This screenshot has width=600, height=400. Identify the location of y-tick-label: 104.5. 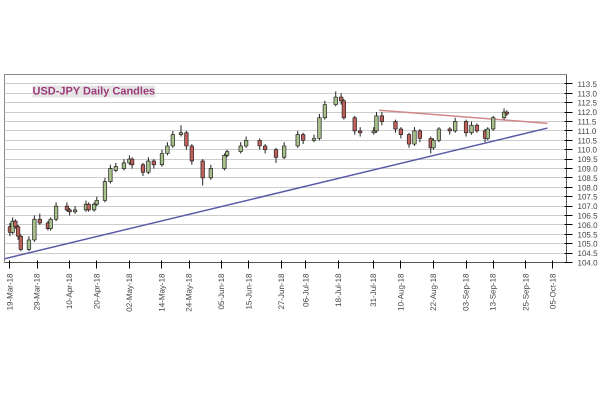
(588, 253).